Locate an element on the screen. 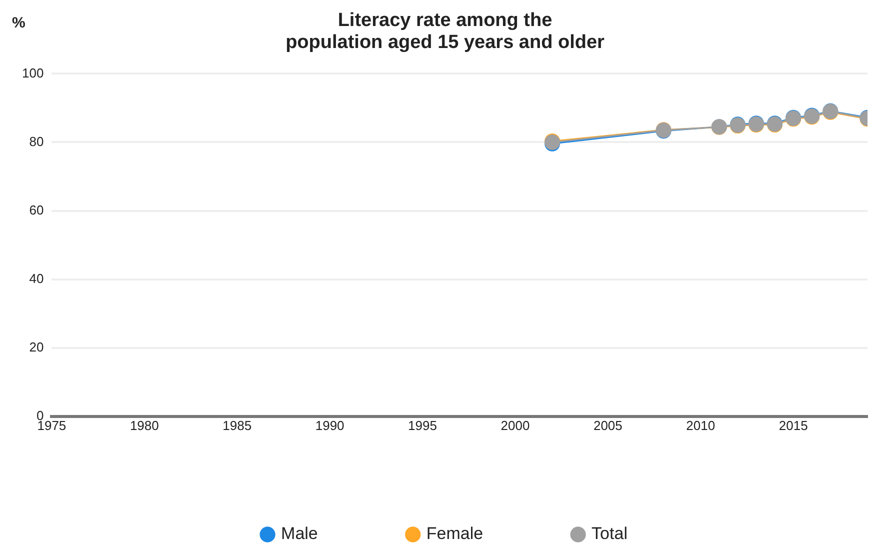 The height and width of the screenshot is (557, 876). legend-label: Male is located at coordinates (299, 534).